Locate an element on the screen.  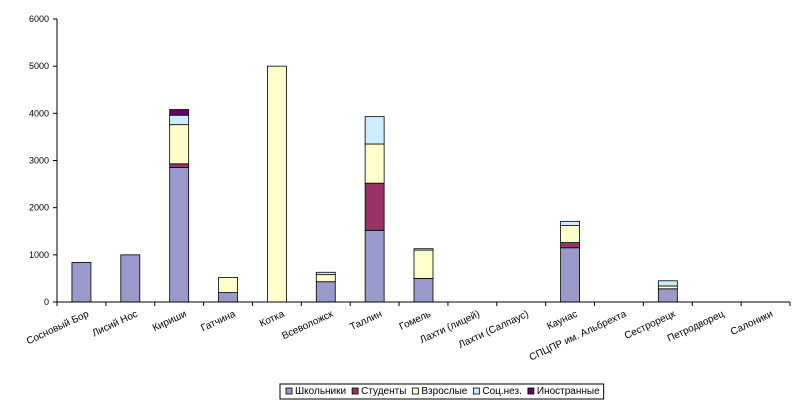
x-category-label: Всеволожск is located at coordinates (307, 325).